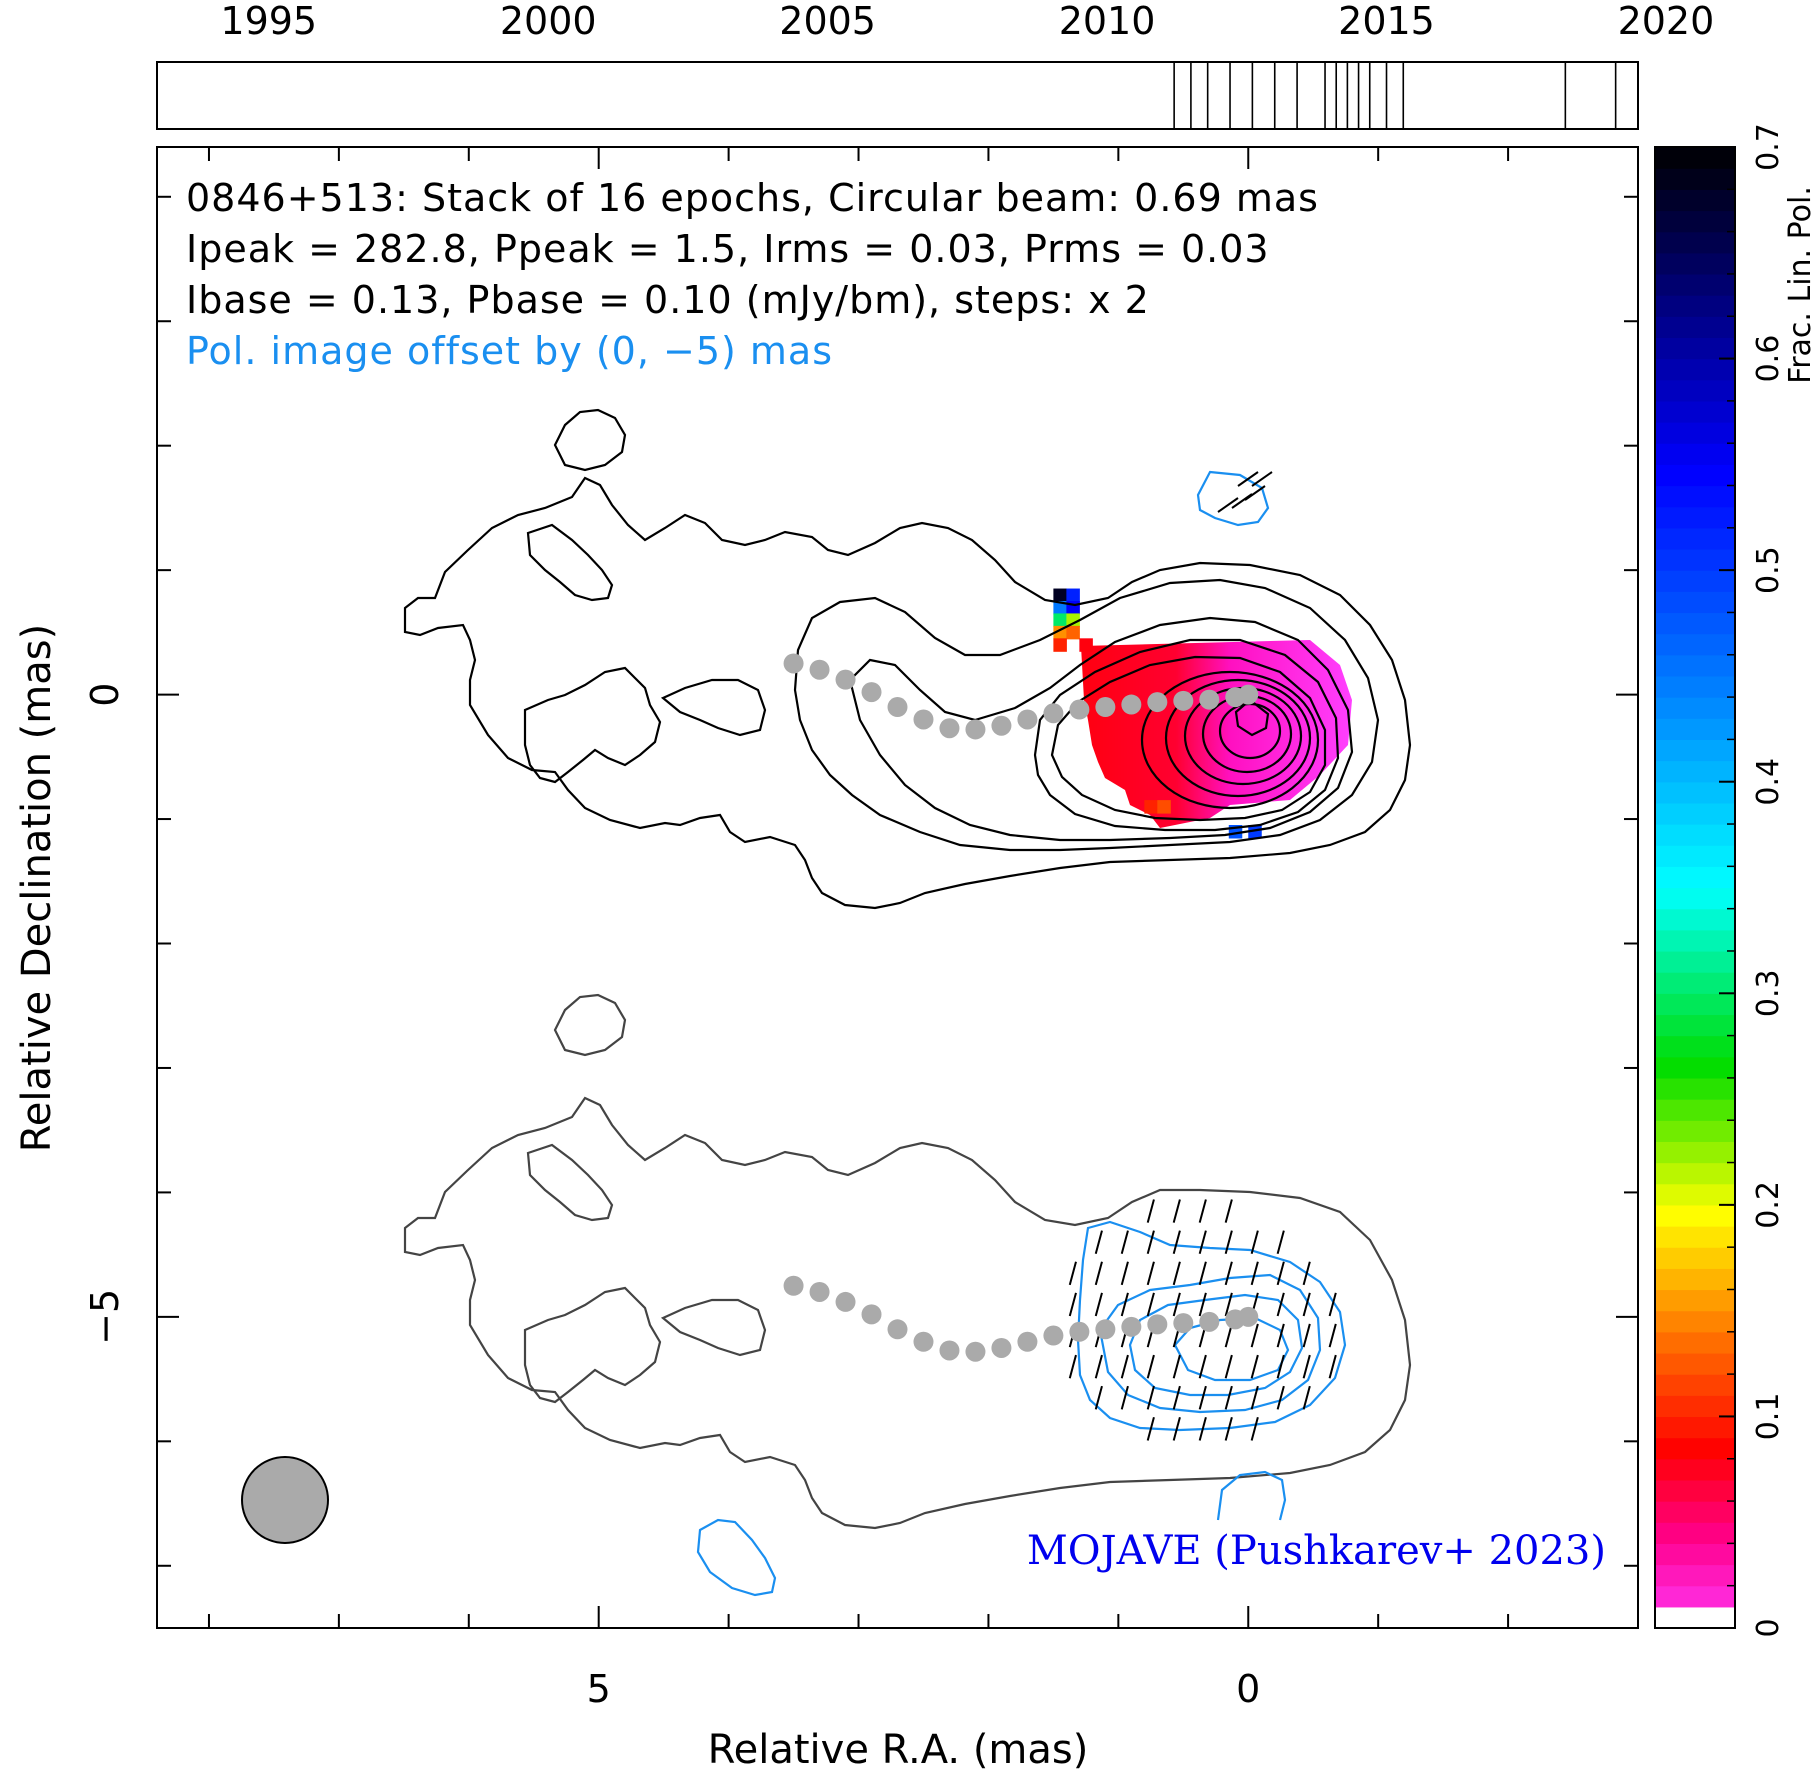 This screenshot has height=1778, width=1819. What do you see at coordinates (967, 21) in the screenshot?
I see `year-labels: 1995 2000 2005 2010 2015 2020` at bounding box center [967, 21].